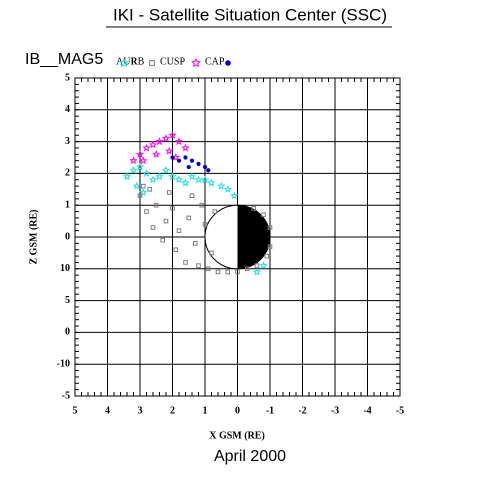 This screenshot has width=500, height=500. What do you see at coordinates (367, 410) in the screenshot?
I see `x-tick-label: -4` at bounding box center [367, 410].